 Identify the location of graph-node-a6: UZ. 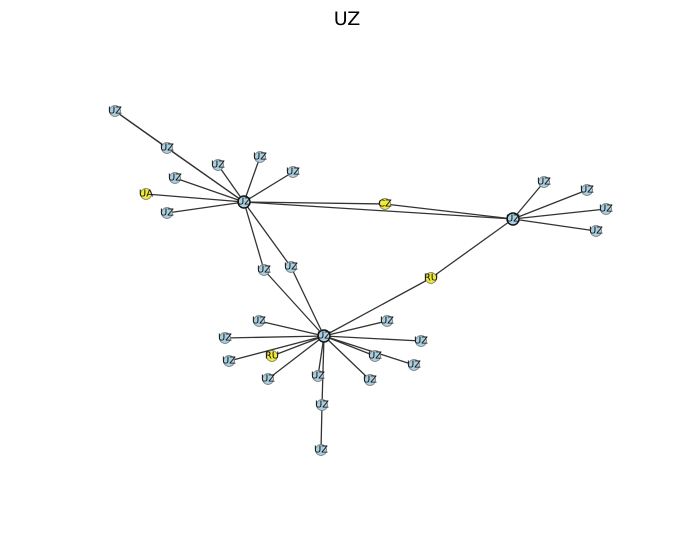
(167, 213).